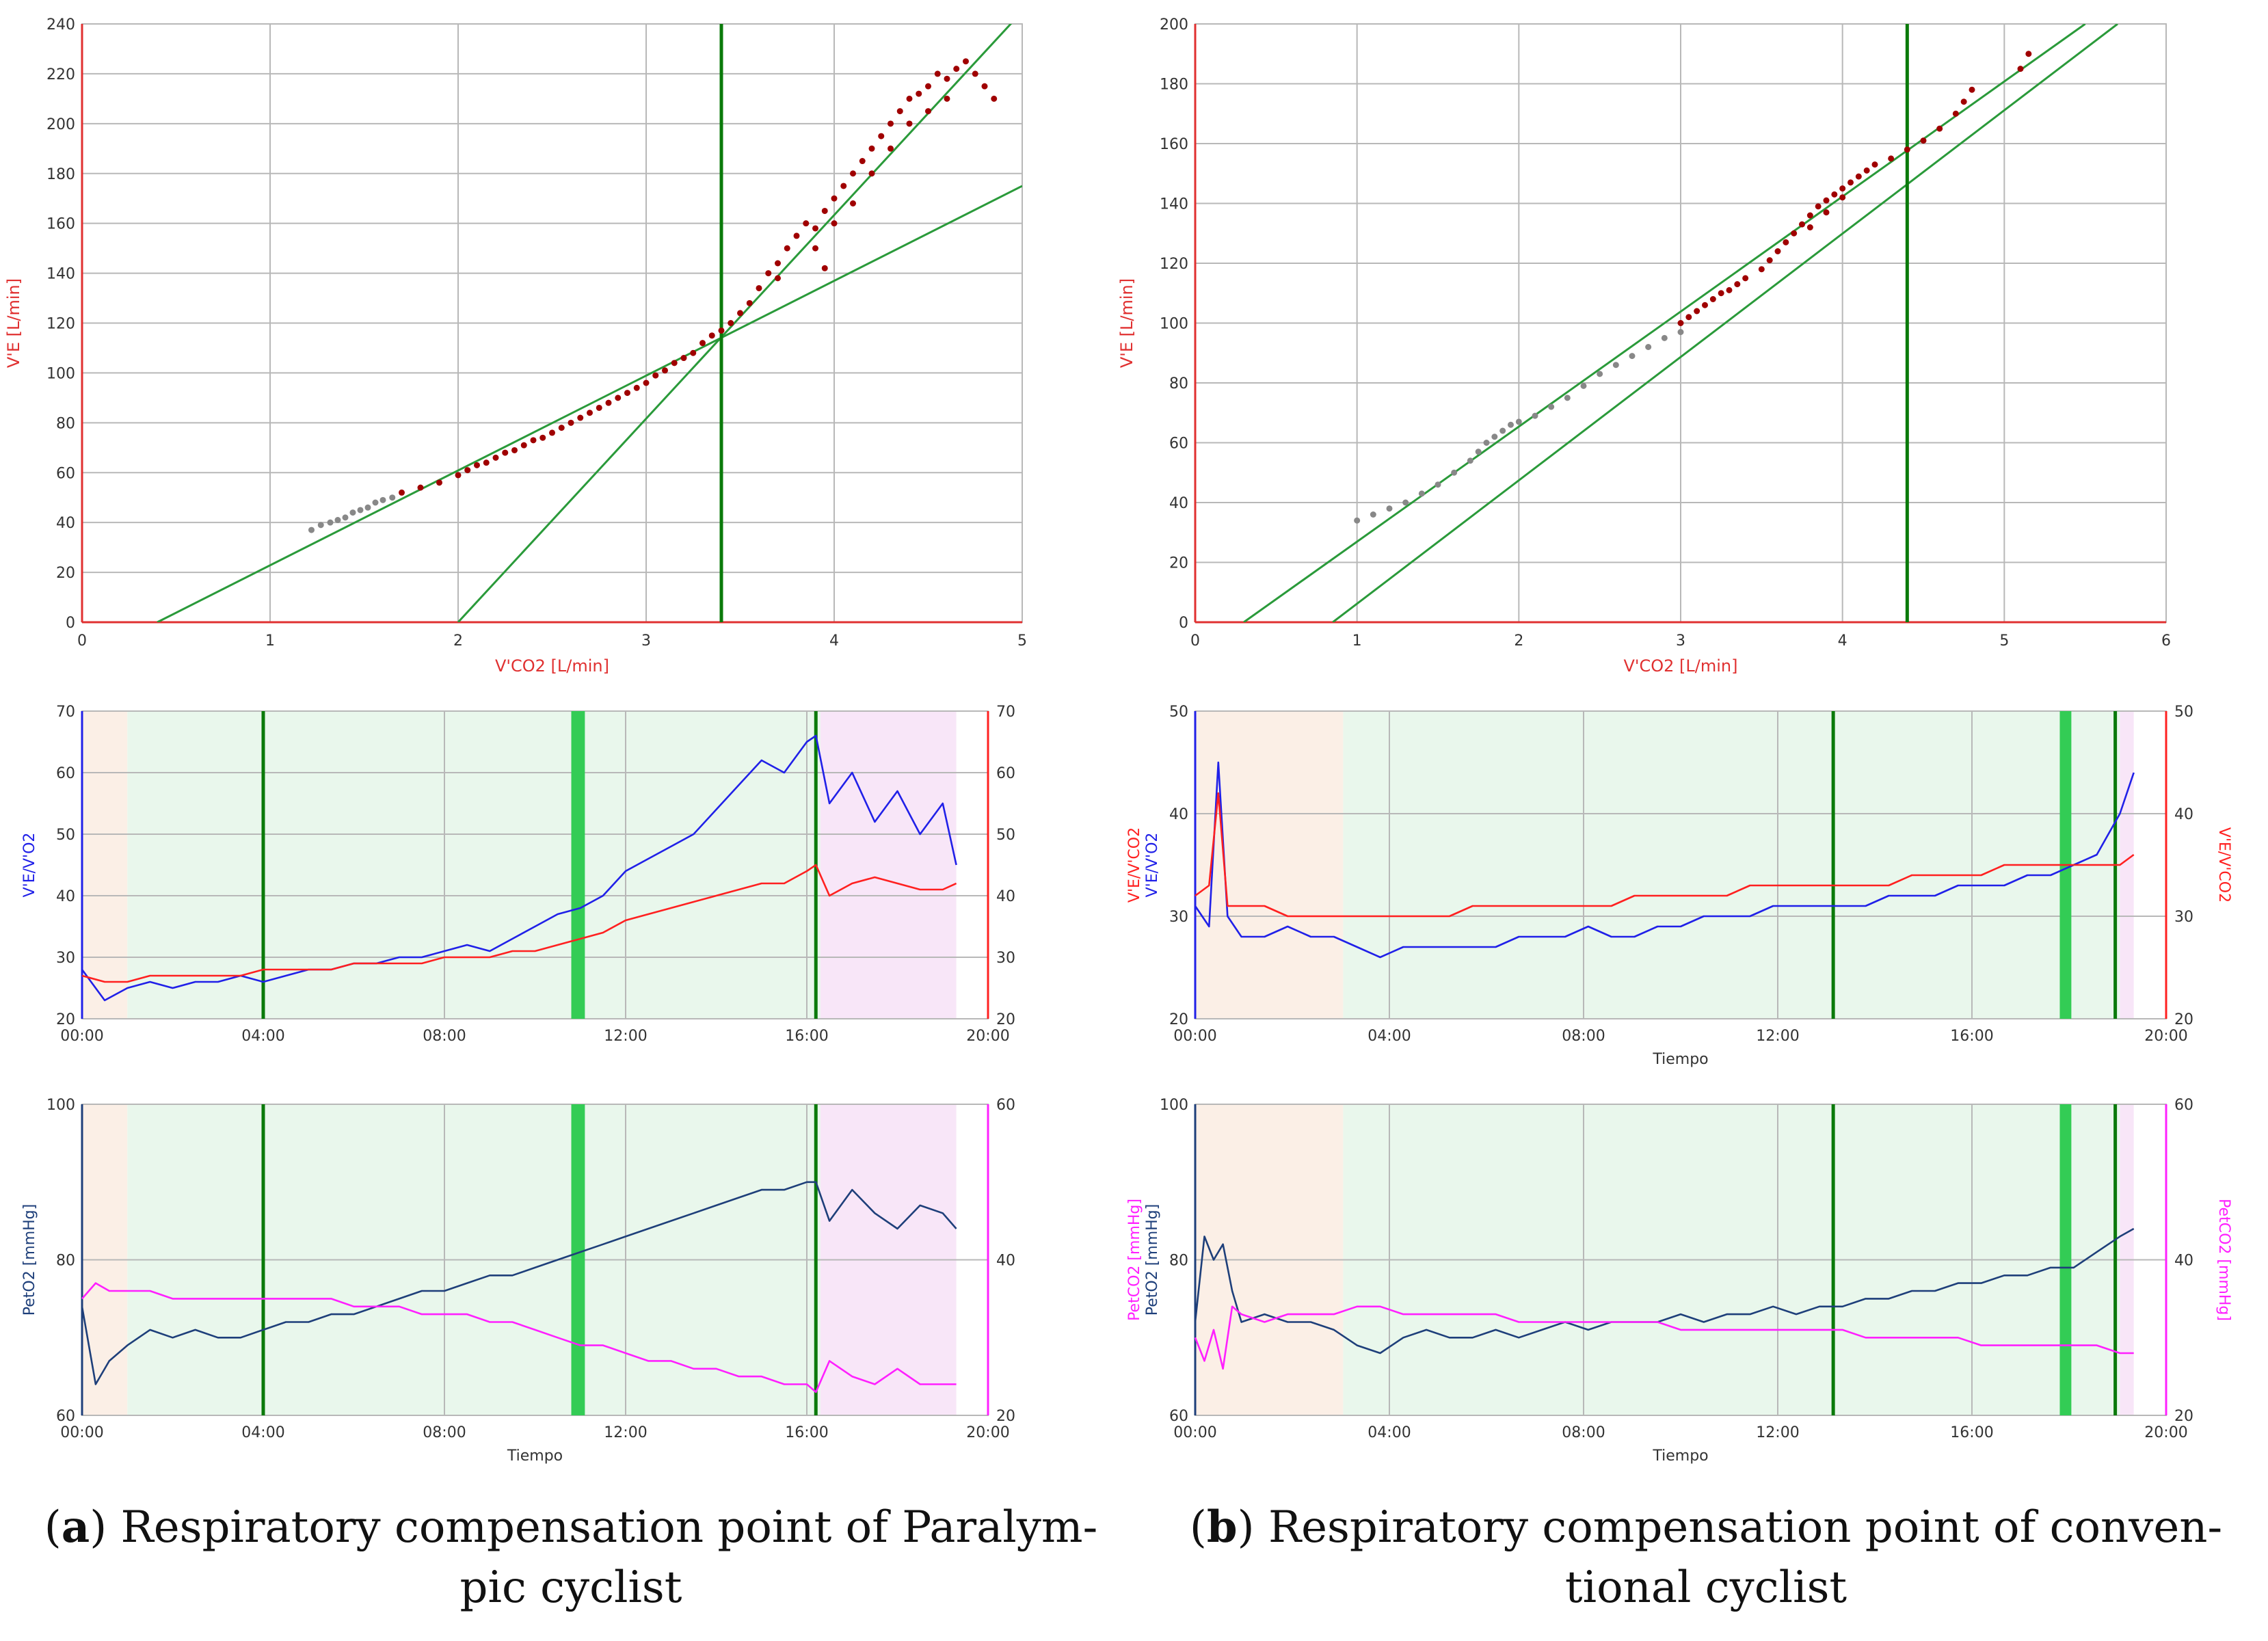  I want to click on y-tick-label: 140, so click(1174, 204).